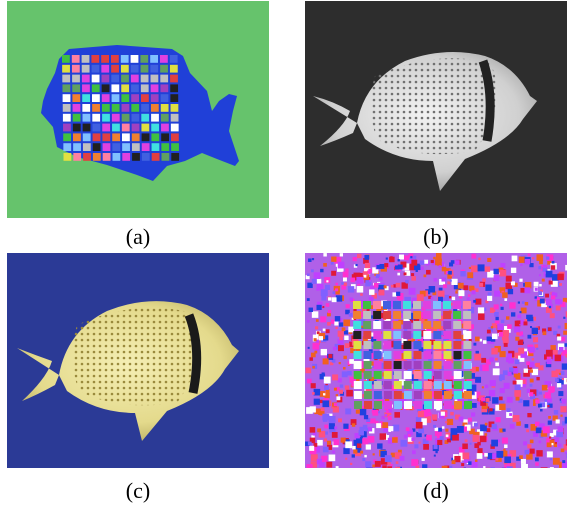 This screenshot has width=573, height=508. What do you see at coordinates (436, 236) in the screenshot?
I see `caption-b: (b)` at bounding box center [436, 236].